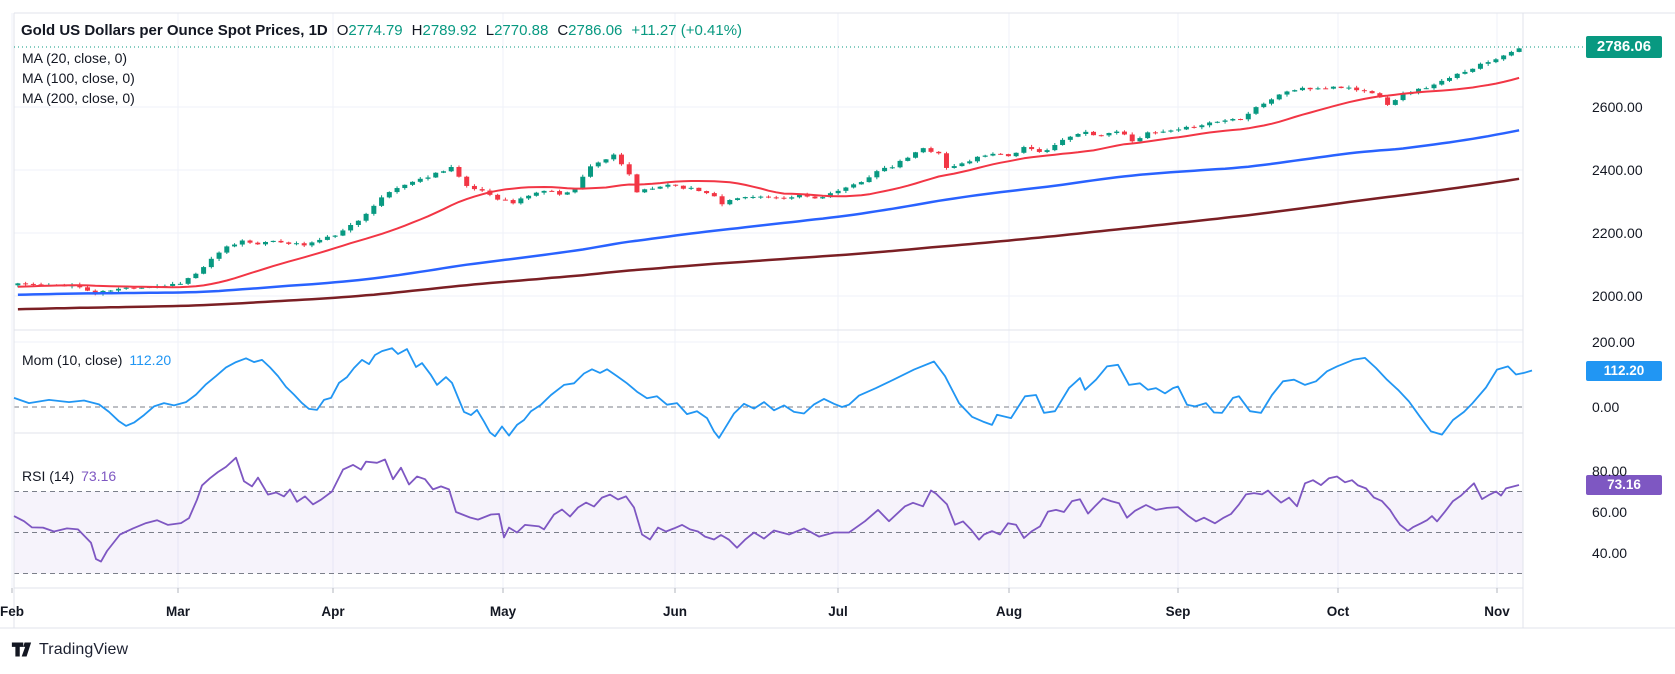 Image resolution: width=1675 pixels, height=674 pixels. What do you see at coordinates (12, 611) in the screenshot?
I see `time-axis-label: Feb` at bounding box center [12, 611].